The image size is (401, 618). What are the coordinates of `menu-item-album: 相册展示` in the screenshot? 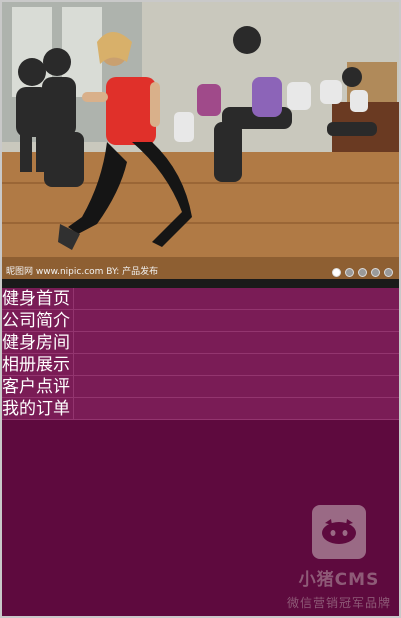 It's located at (200, 365).